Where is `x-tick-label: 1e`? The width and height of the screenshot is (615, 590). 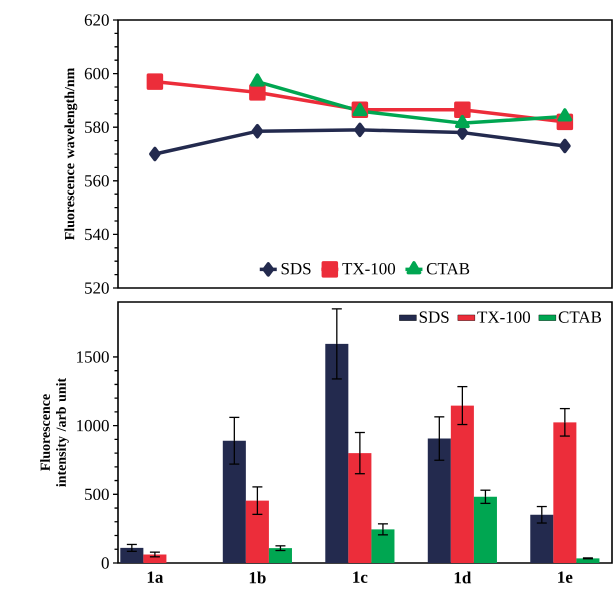 x-tick-label: 1e is located at coordinates (565, 577).